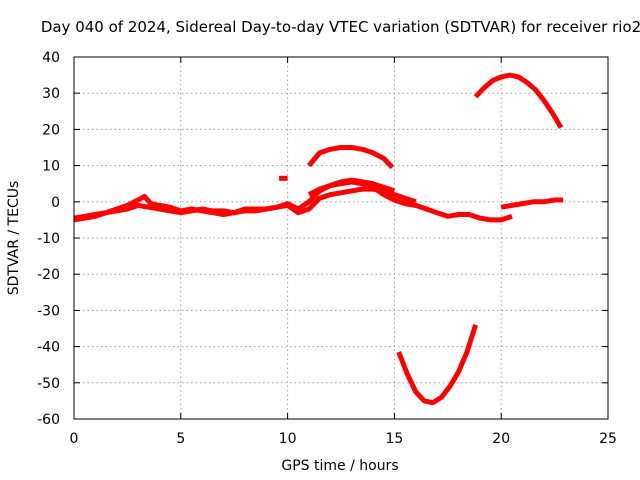 This screenshot has height=480, width=640. Describe the element at coordinates (48, 420) in the screenshot. I see `y-tick-label: -60` at that location.